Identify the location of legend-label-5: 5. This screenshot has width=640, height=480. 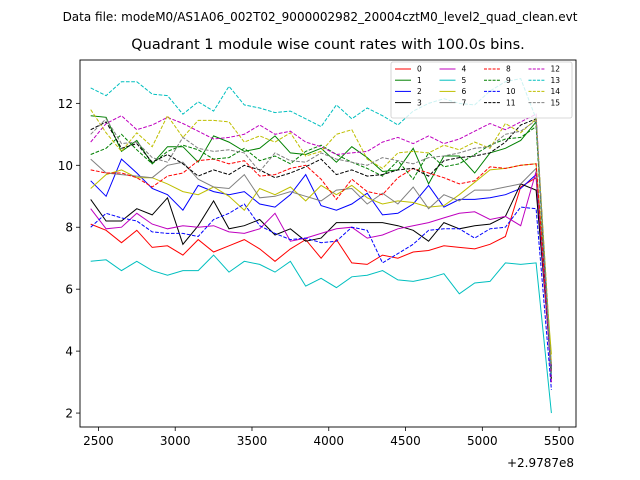
(464, 80).